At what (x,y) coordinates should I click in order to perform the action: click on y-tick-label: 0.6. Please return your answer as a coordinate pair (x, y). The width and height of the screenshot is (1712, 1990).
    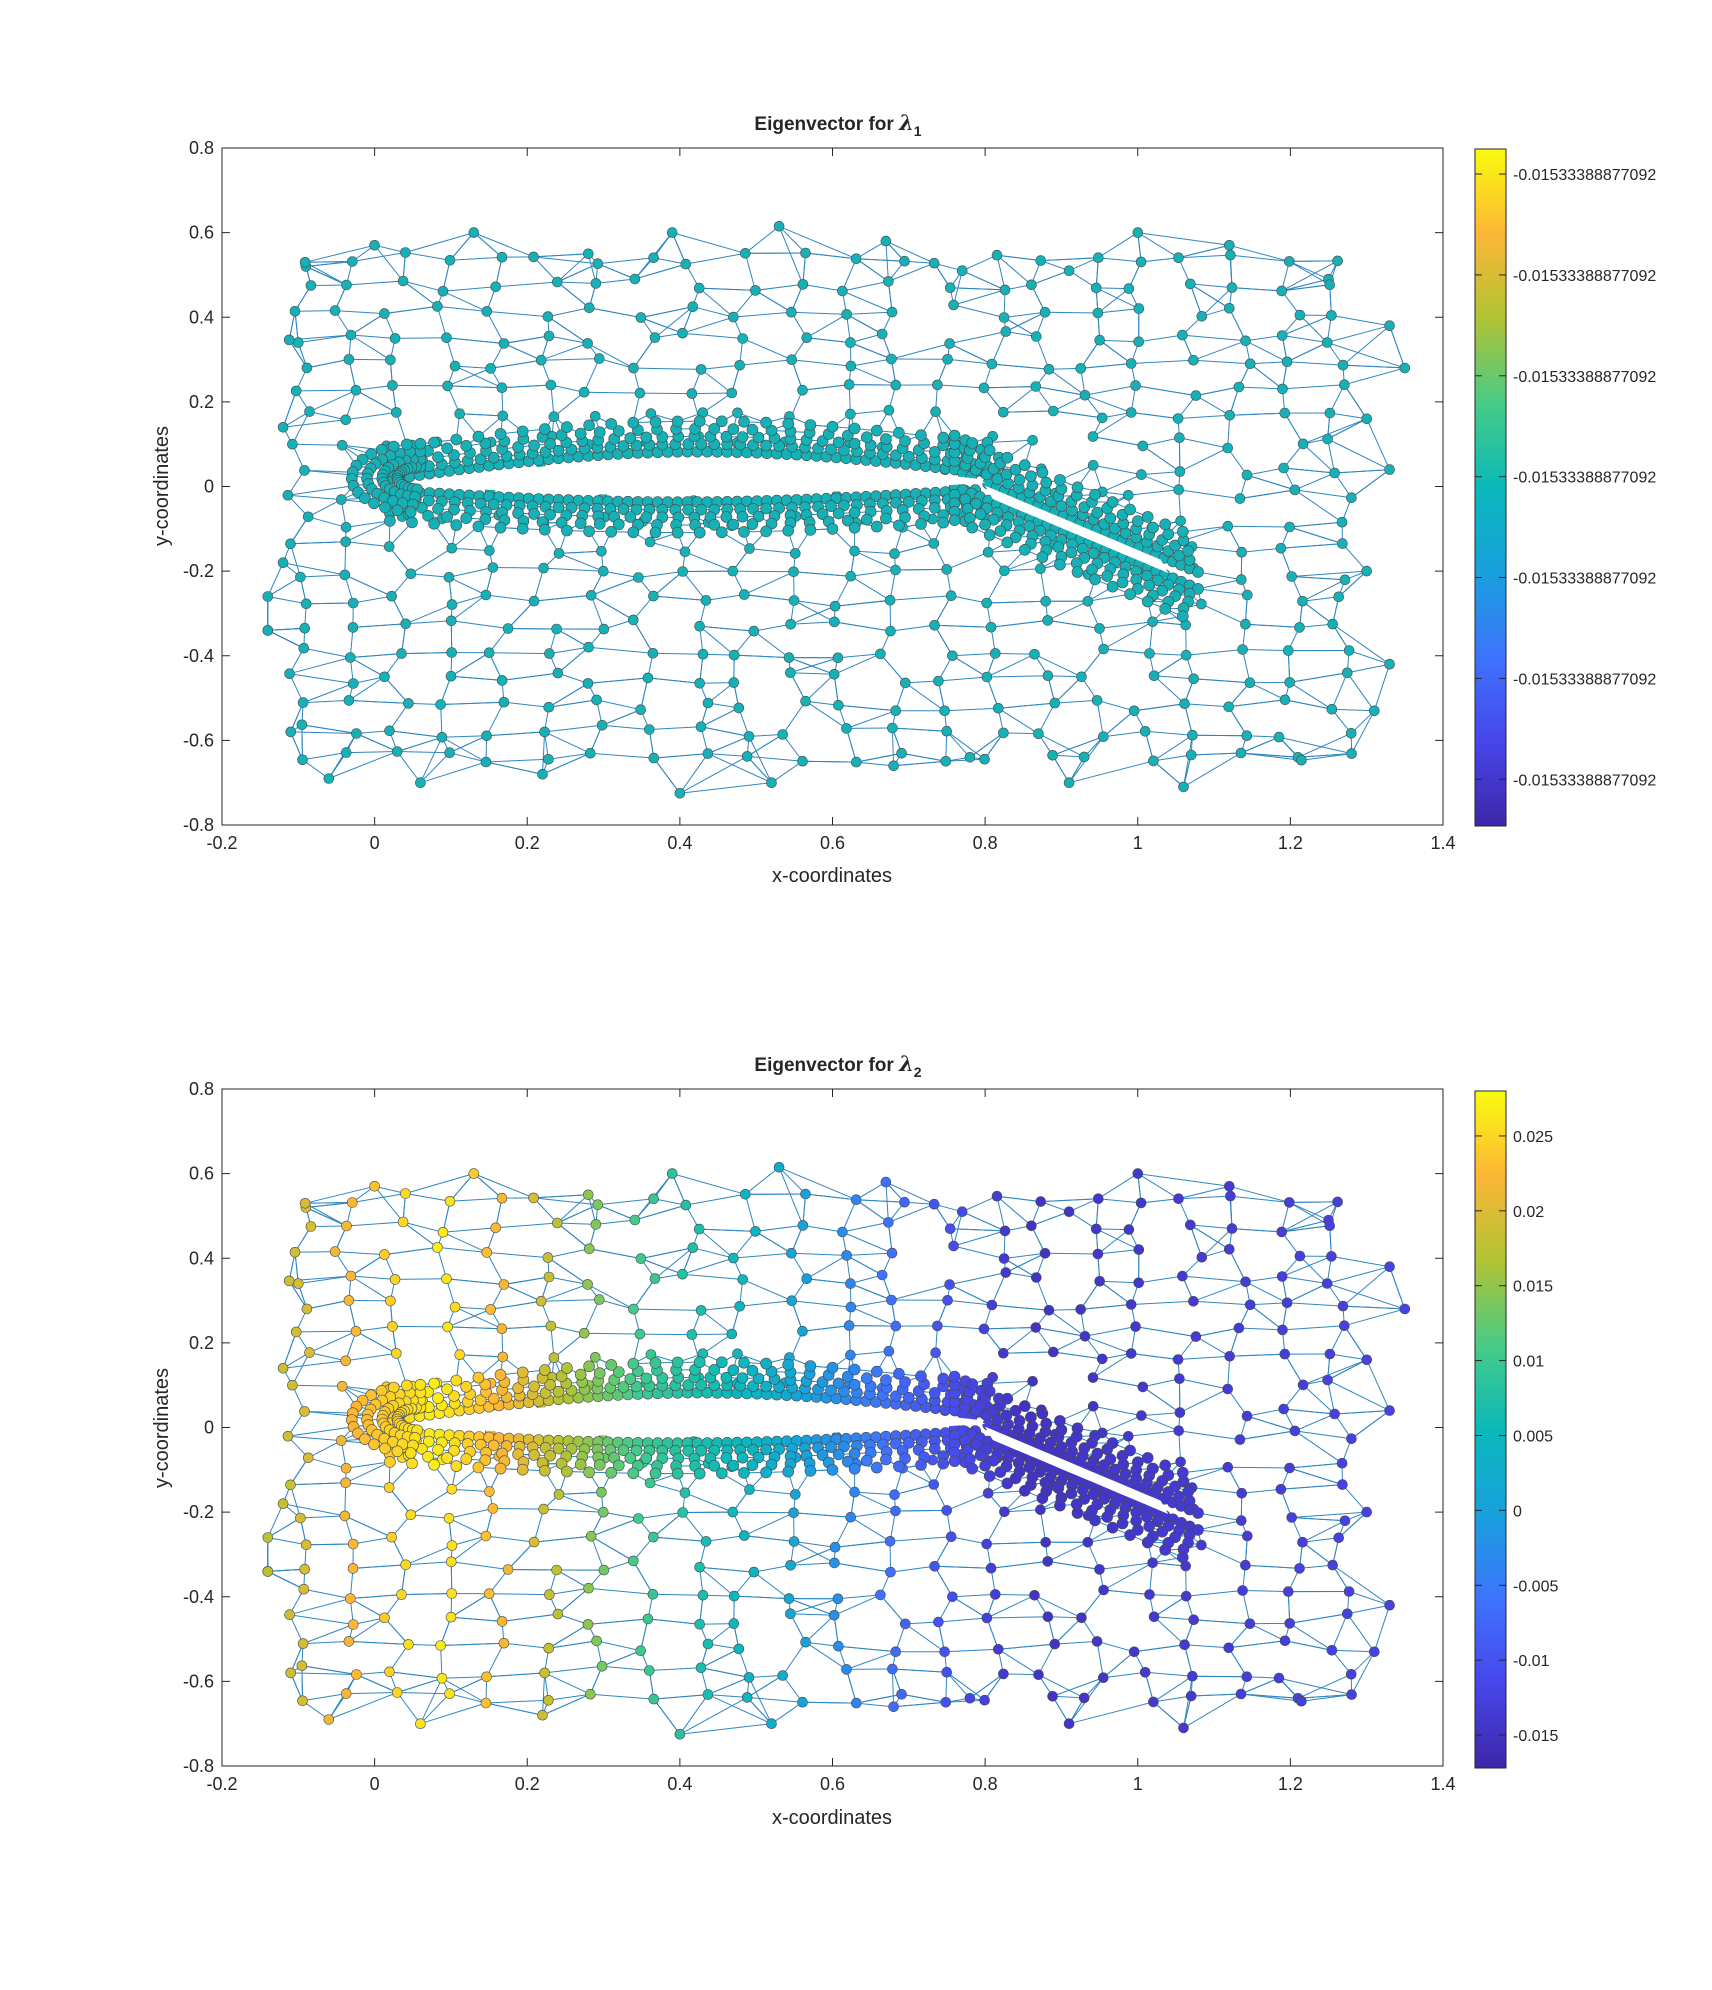
    Looking at the image, I should click on (201, 233).